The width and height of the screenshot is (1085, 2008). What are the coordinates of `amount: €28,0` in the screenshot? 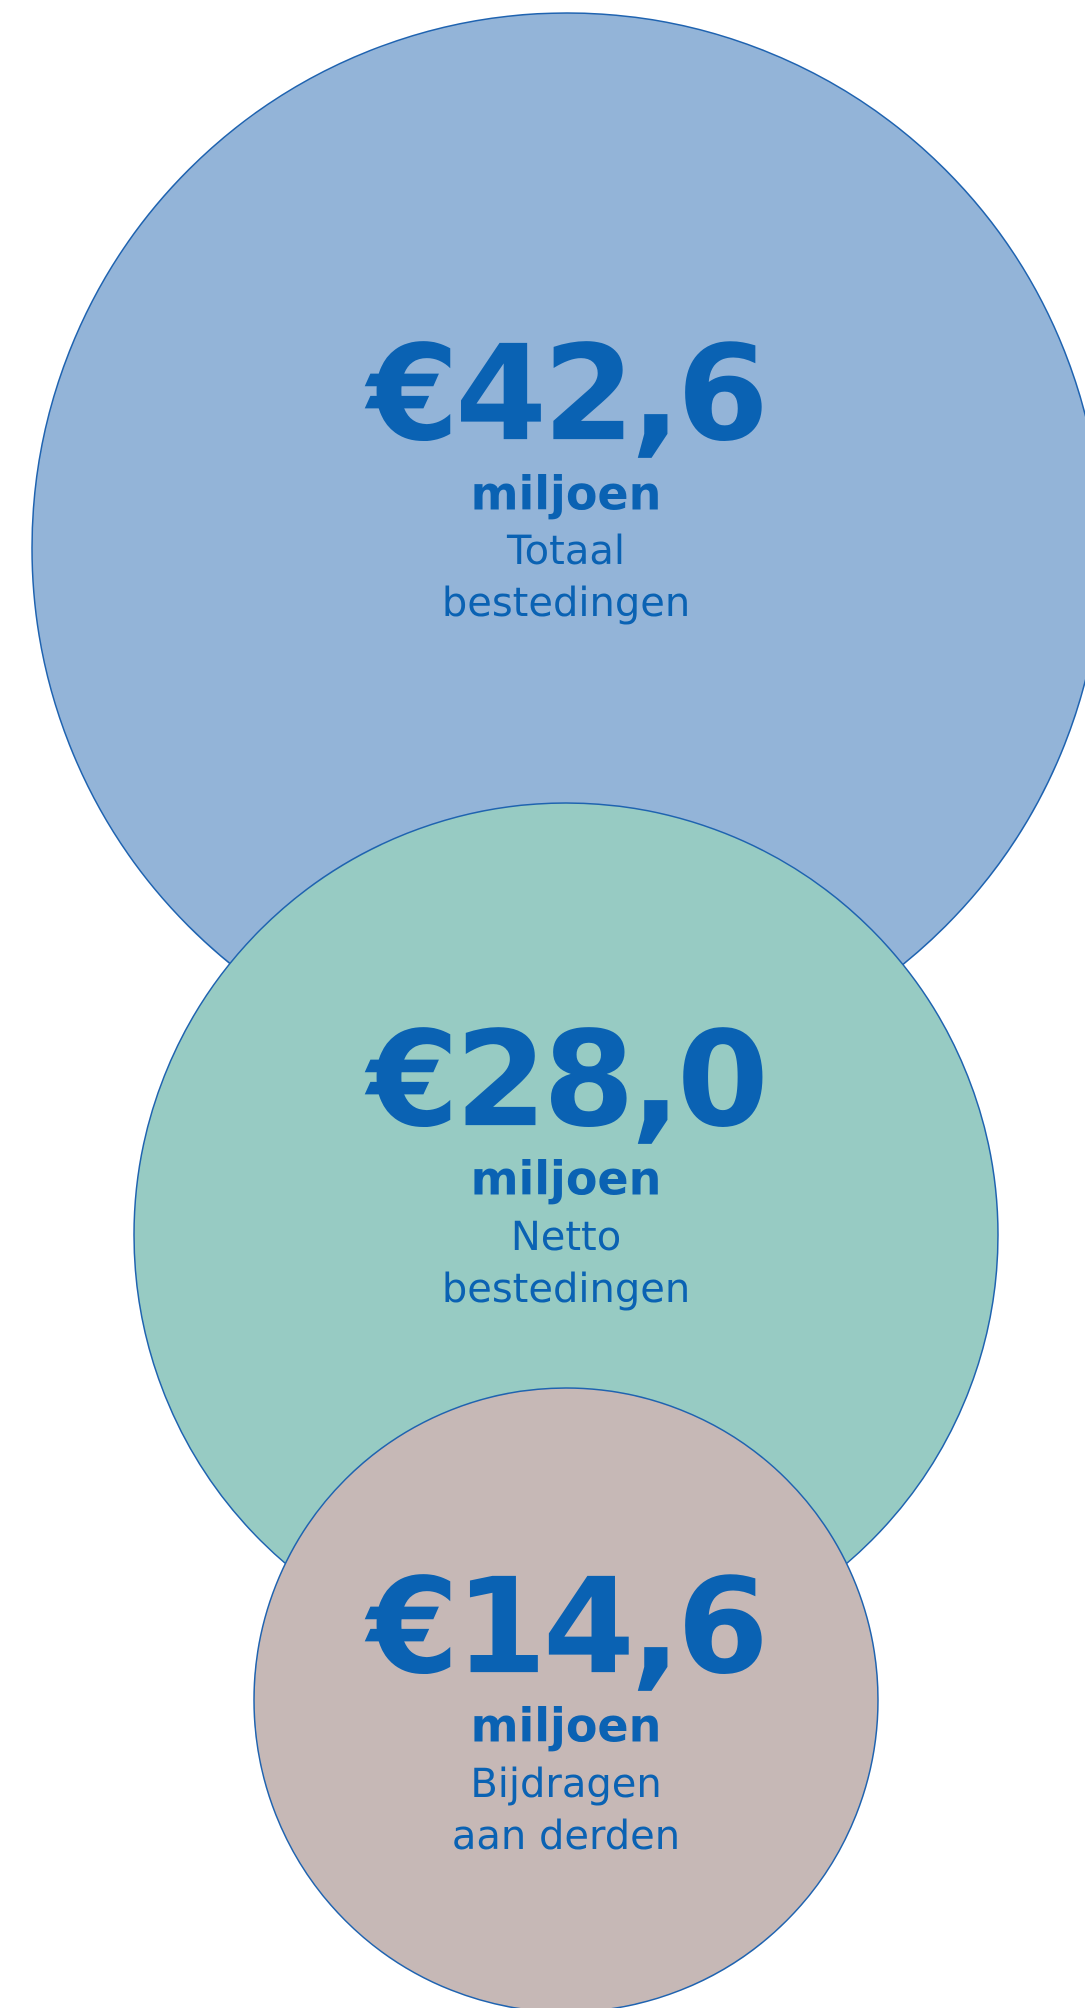 It's located at (564, 1080).